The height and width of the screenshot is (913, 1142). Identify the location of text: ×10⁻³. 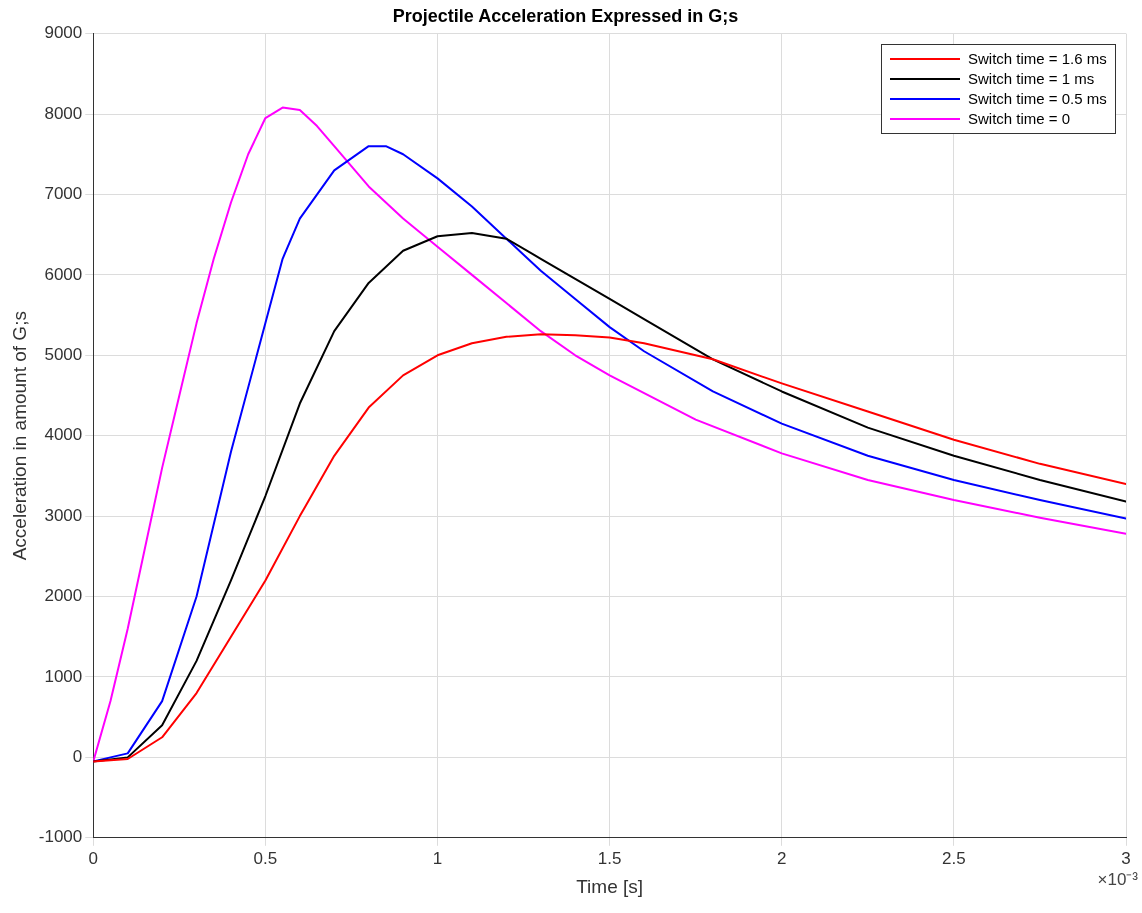
(1118, 879).